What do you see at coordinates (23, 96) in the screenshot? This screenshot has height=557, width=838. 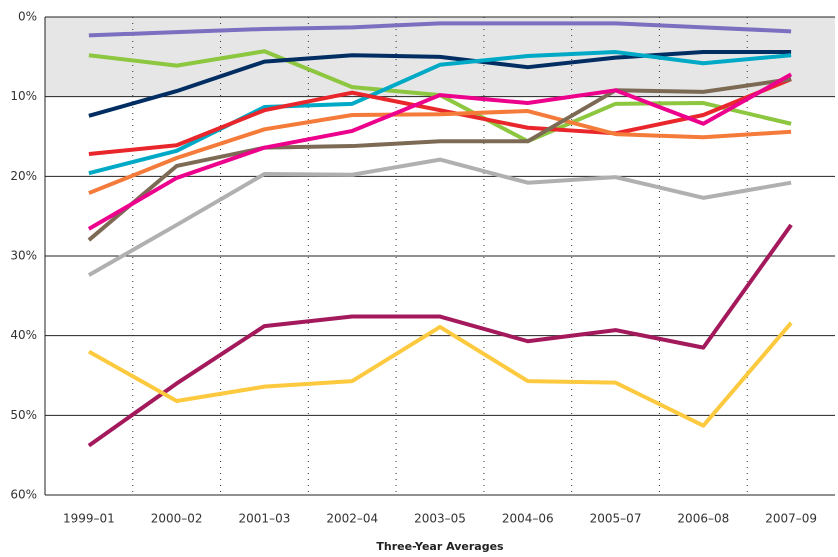 I see `y-tick-label: 10%` at bounding box center [23, 96].